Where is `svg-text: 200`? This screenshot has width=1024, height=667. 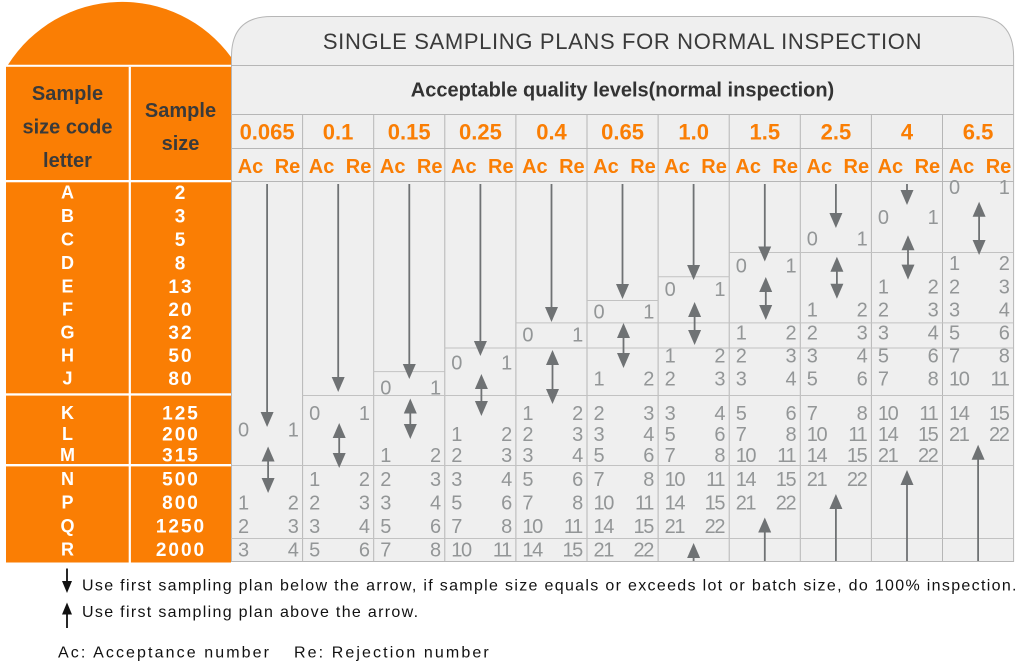
svg-text: 200 is located at coordinates (181, 434).